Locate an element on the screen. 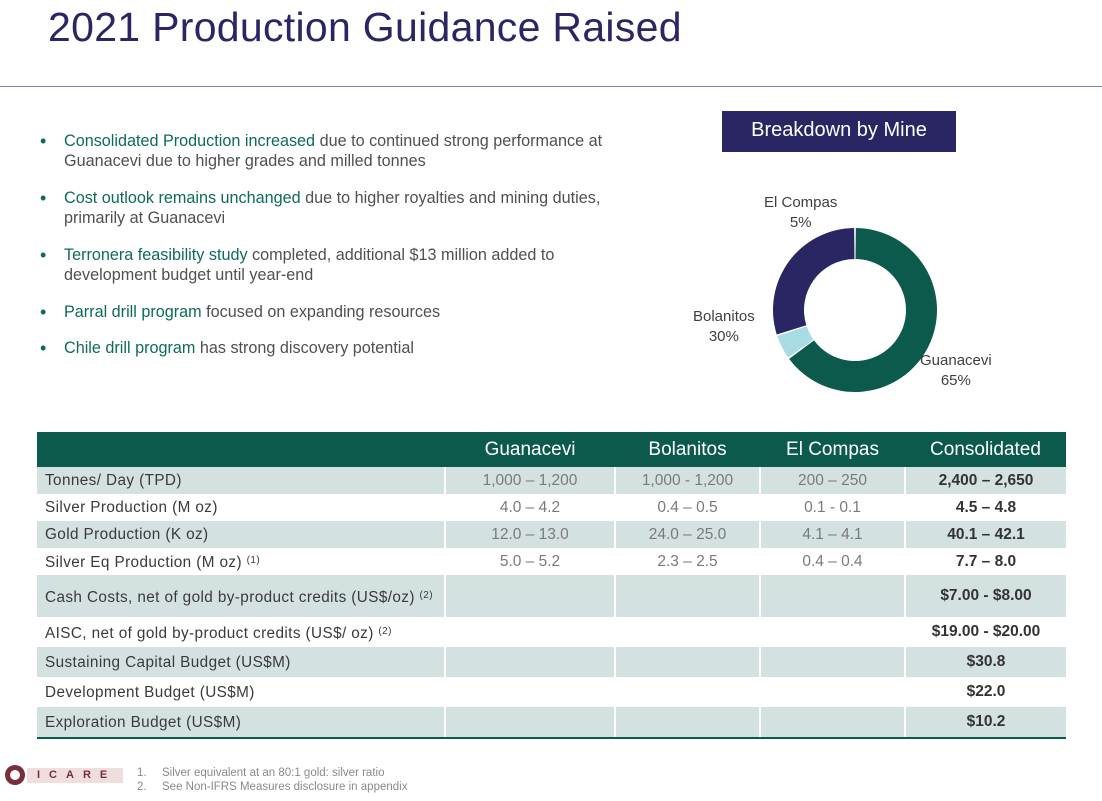 Image resolution: width=1102 pixels, height=801 pixels. slice-name: Guanacevi is located at coordinates (956, 360).